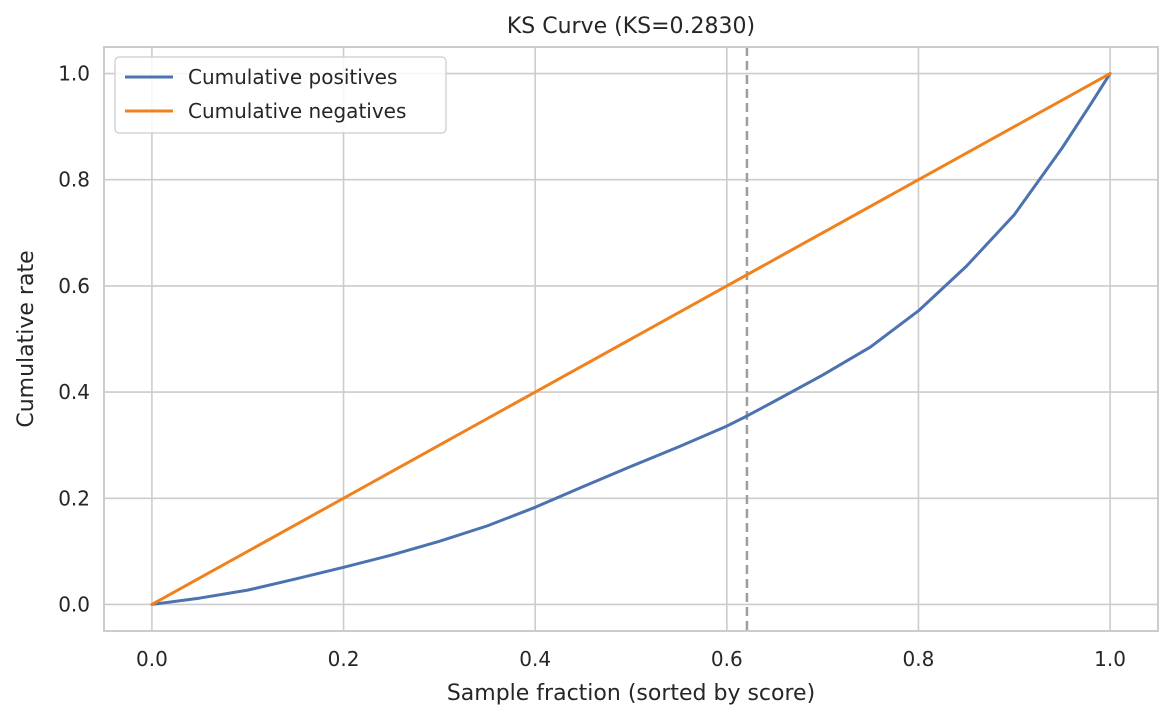 This screenshot has height=725, width=1173. What do you see at coordinates (26, 338) in the screenshot?
I see `y-axis-label: Cumulative rate` at bounding box center [26, 338].